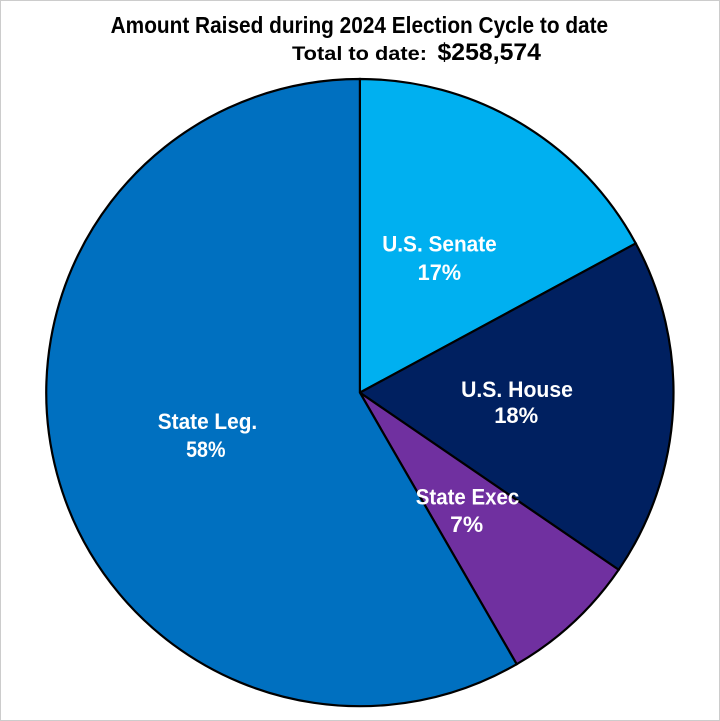 The width and height of the screenshot is (720, 721). Describe the element at coordinates (207, 421) in the screenshot. I see `svg-text: State Leg.` at that location.